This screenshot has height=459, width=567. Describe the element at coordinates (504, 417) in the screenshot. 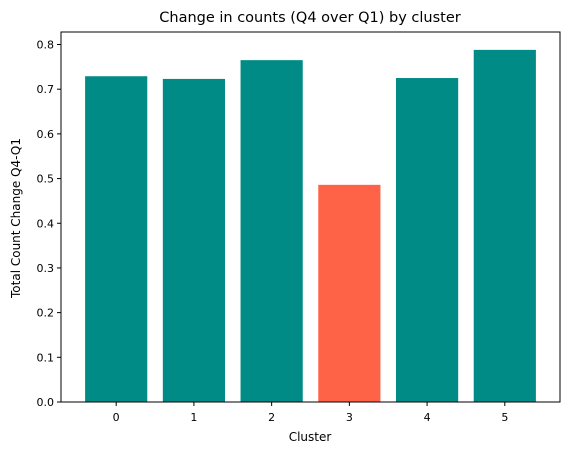

I see `x-tick-label: 5` at that location.